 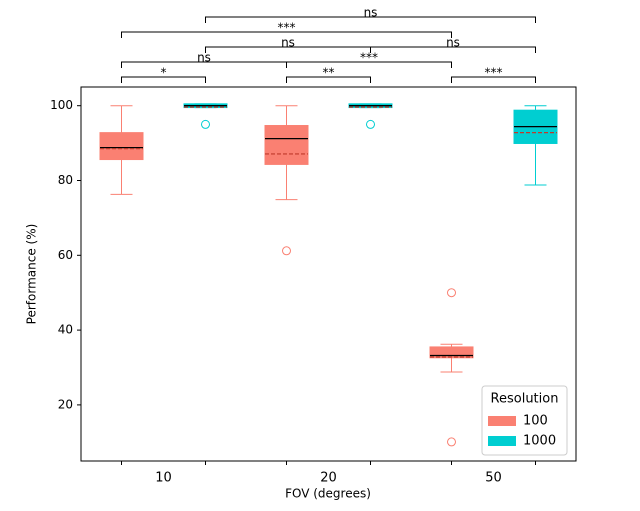 What do you see at coordinates (65, 255) in the screenshot?
I see `y-tick-label: 60` at bounding box center [65, 255].